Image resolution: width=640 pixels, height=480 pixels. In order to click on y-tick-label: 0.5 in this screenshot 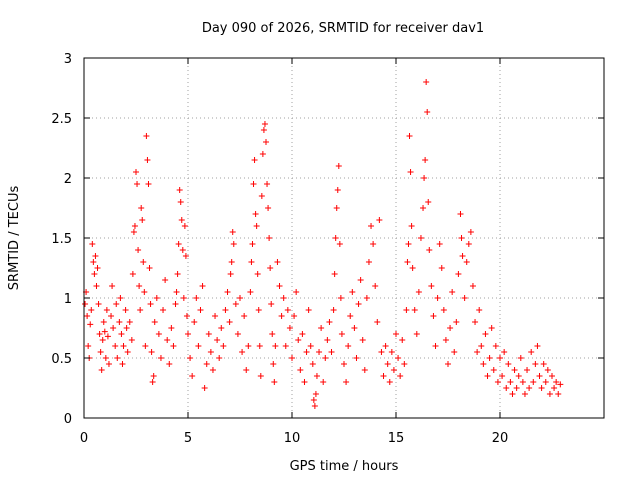, I will do `click(61, 359)`.